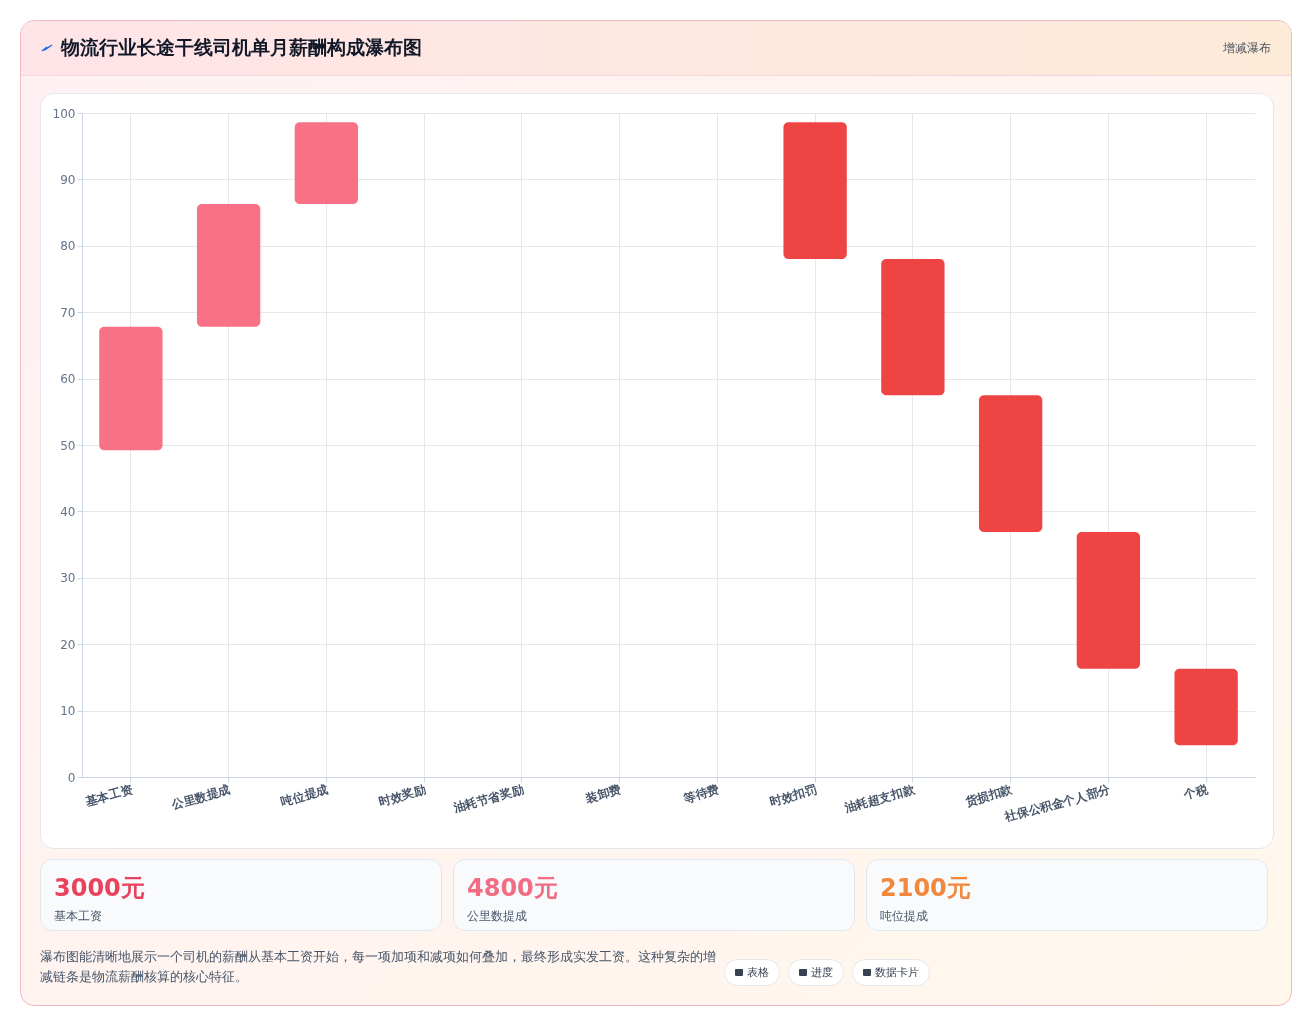 This screenshot has width=1312, height=1026. What do you see at coordinates (897, 972) in the screenshot?
I see `text: 数据卡片` at bounding box center [897, 972].